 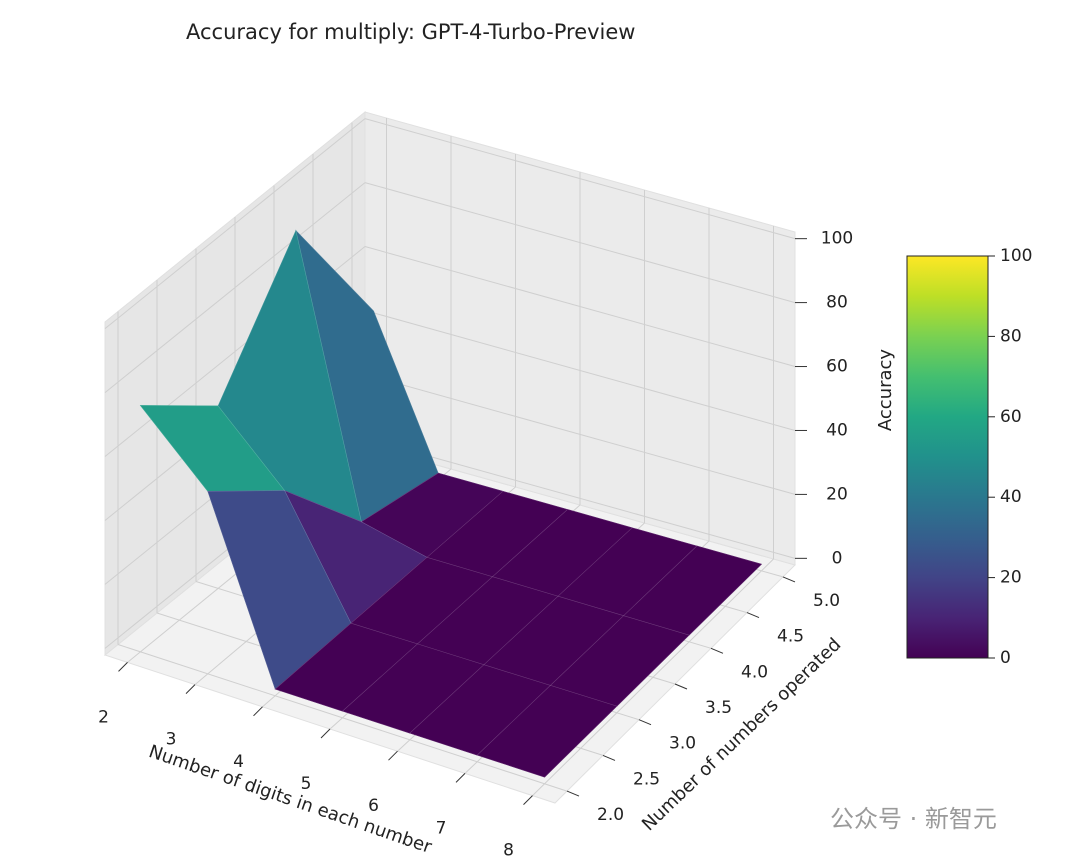 What do you see at coordinates (1011, 417) in the screenshot?
I see `colorbar-tick-label: 60` at bounding box center [1011, 417].